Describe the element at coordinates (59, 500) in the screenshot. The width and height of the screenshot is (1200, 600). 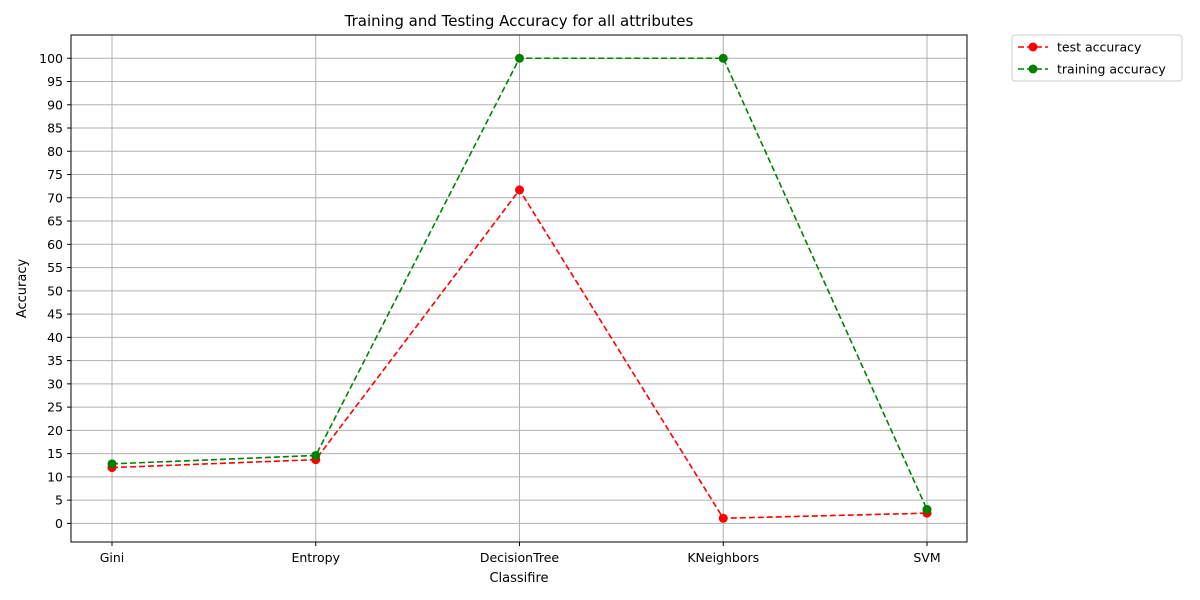
I see `y-tick-label: 5` at that location.